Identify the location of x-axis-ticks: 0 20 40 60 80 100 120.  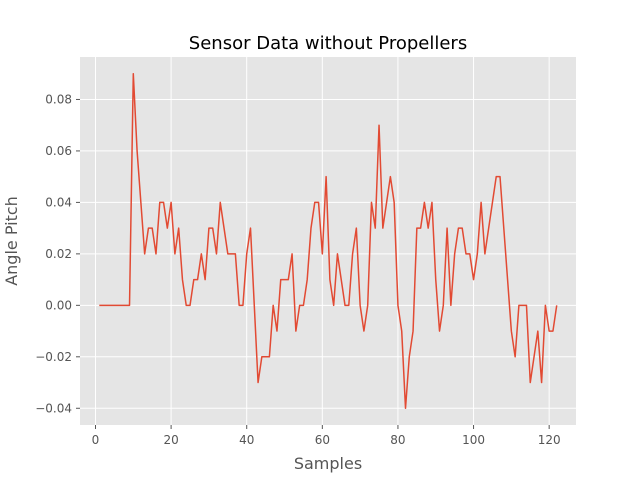
(326, 436).